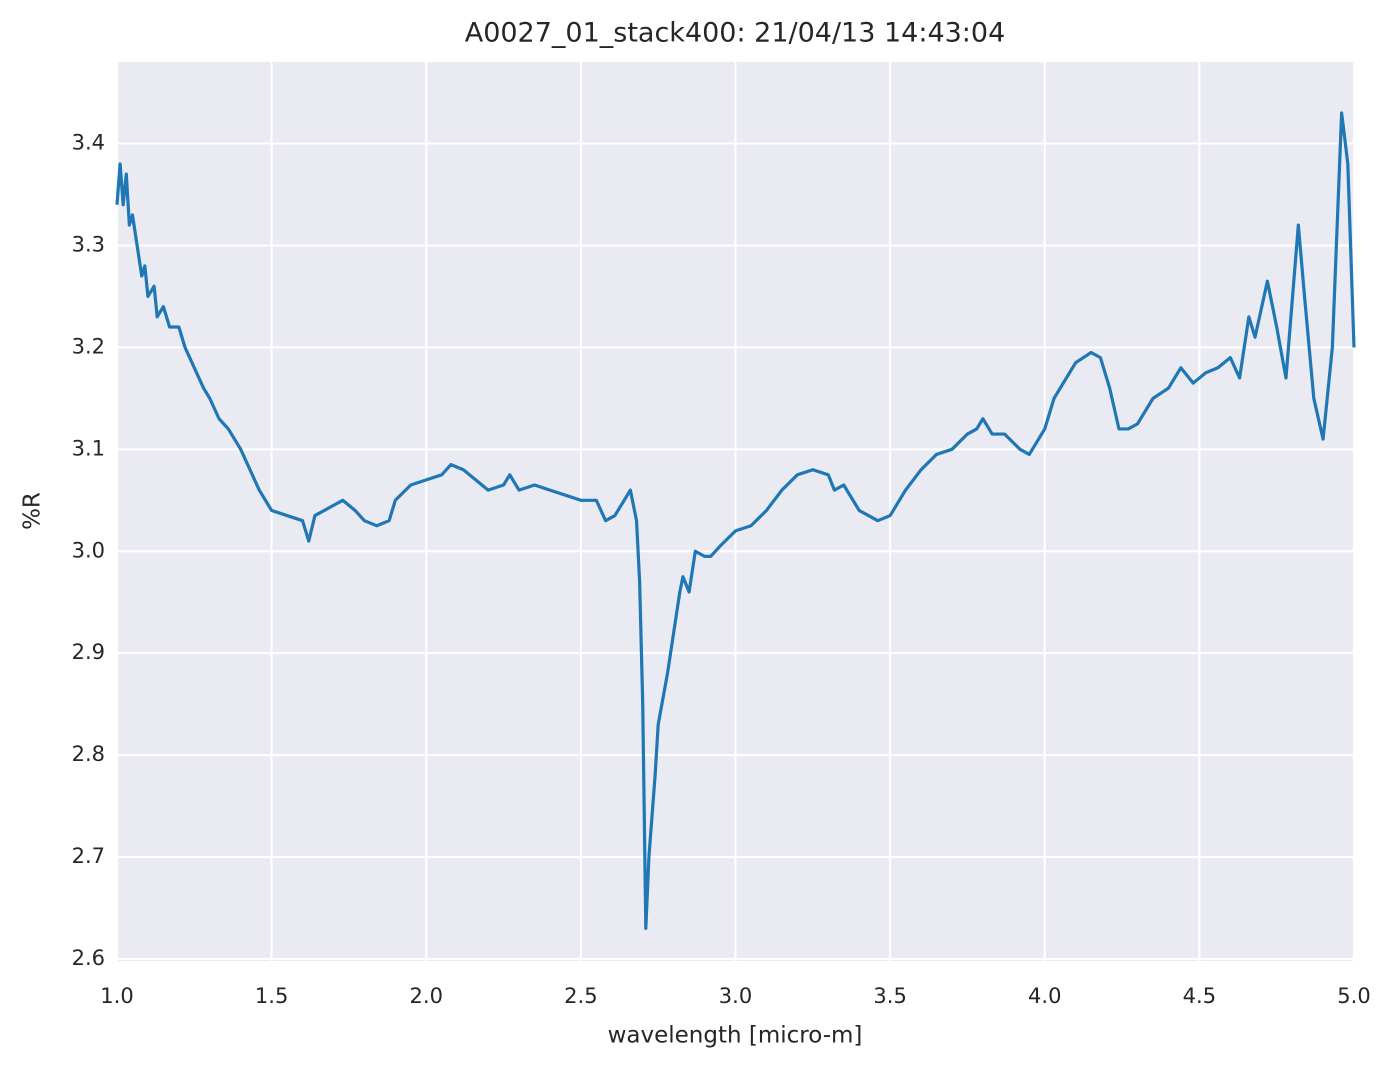  I want to click on x-tick-label: 1.0, so click(116, 996).